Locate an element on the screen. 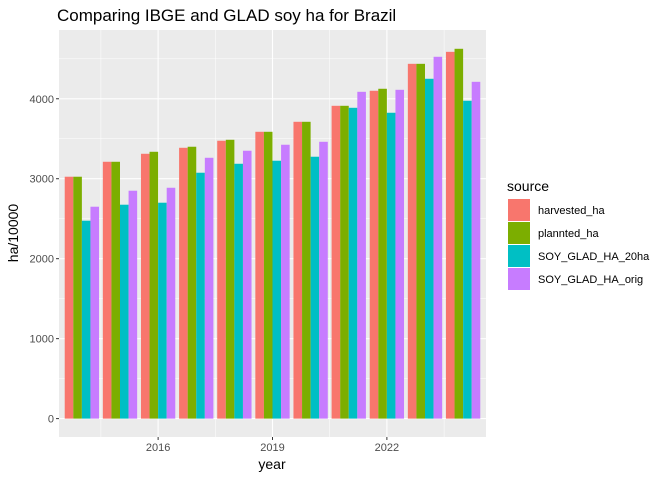 The height and width of the screenshot is (480, 672). y-tick-label: 0 is located at coordinates (51, 420).